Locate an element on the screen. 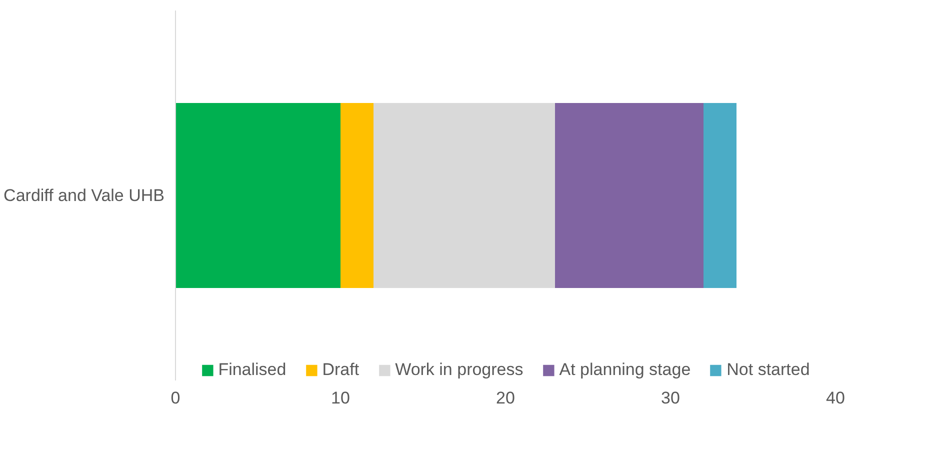 The width and height of the screenshot is (925, 452). legend-label: Not started is located at coordinates (768, 370).